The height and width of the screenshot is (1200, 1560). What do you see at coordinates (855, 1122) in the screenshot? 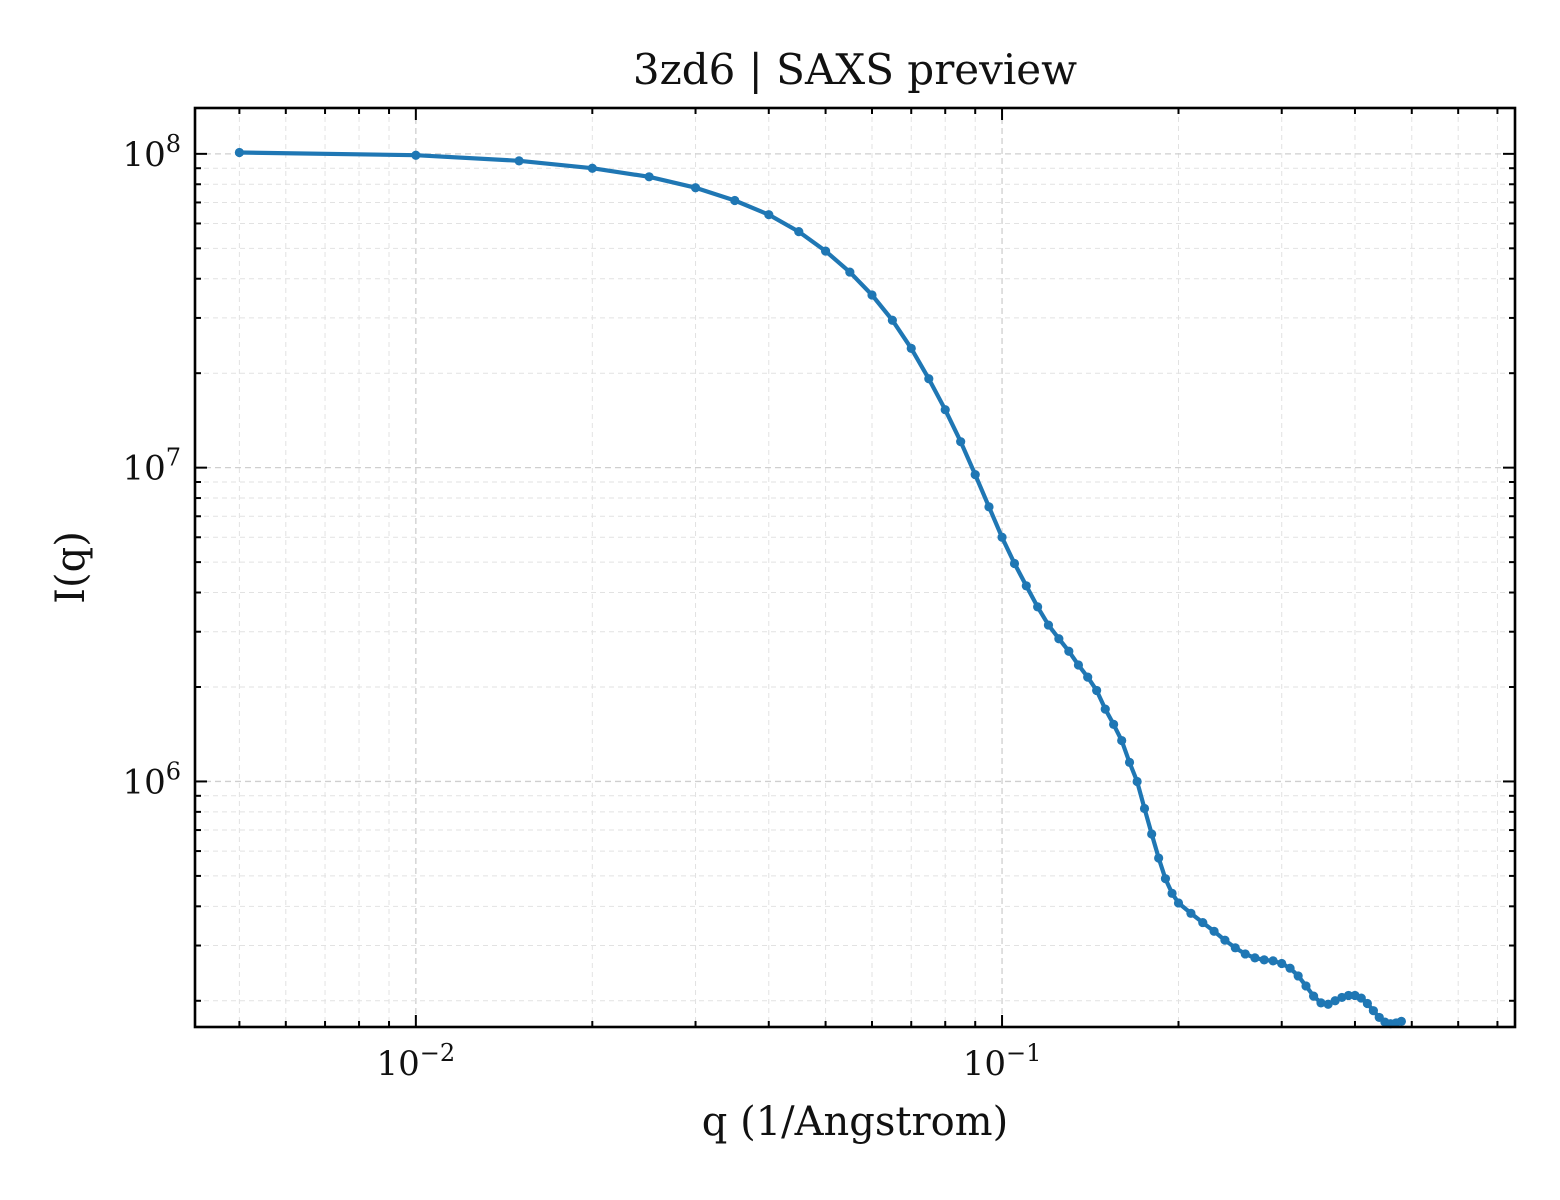
I see `x-axis-label: q (1/Angstrom)` at bounding box center [855, 1122].